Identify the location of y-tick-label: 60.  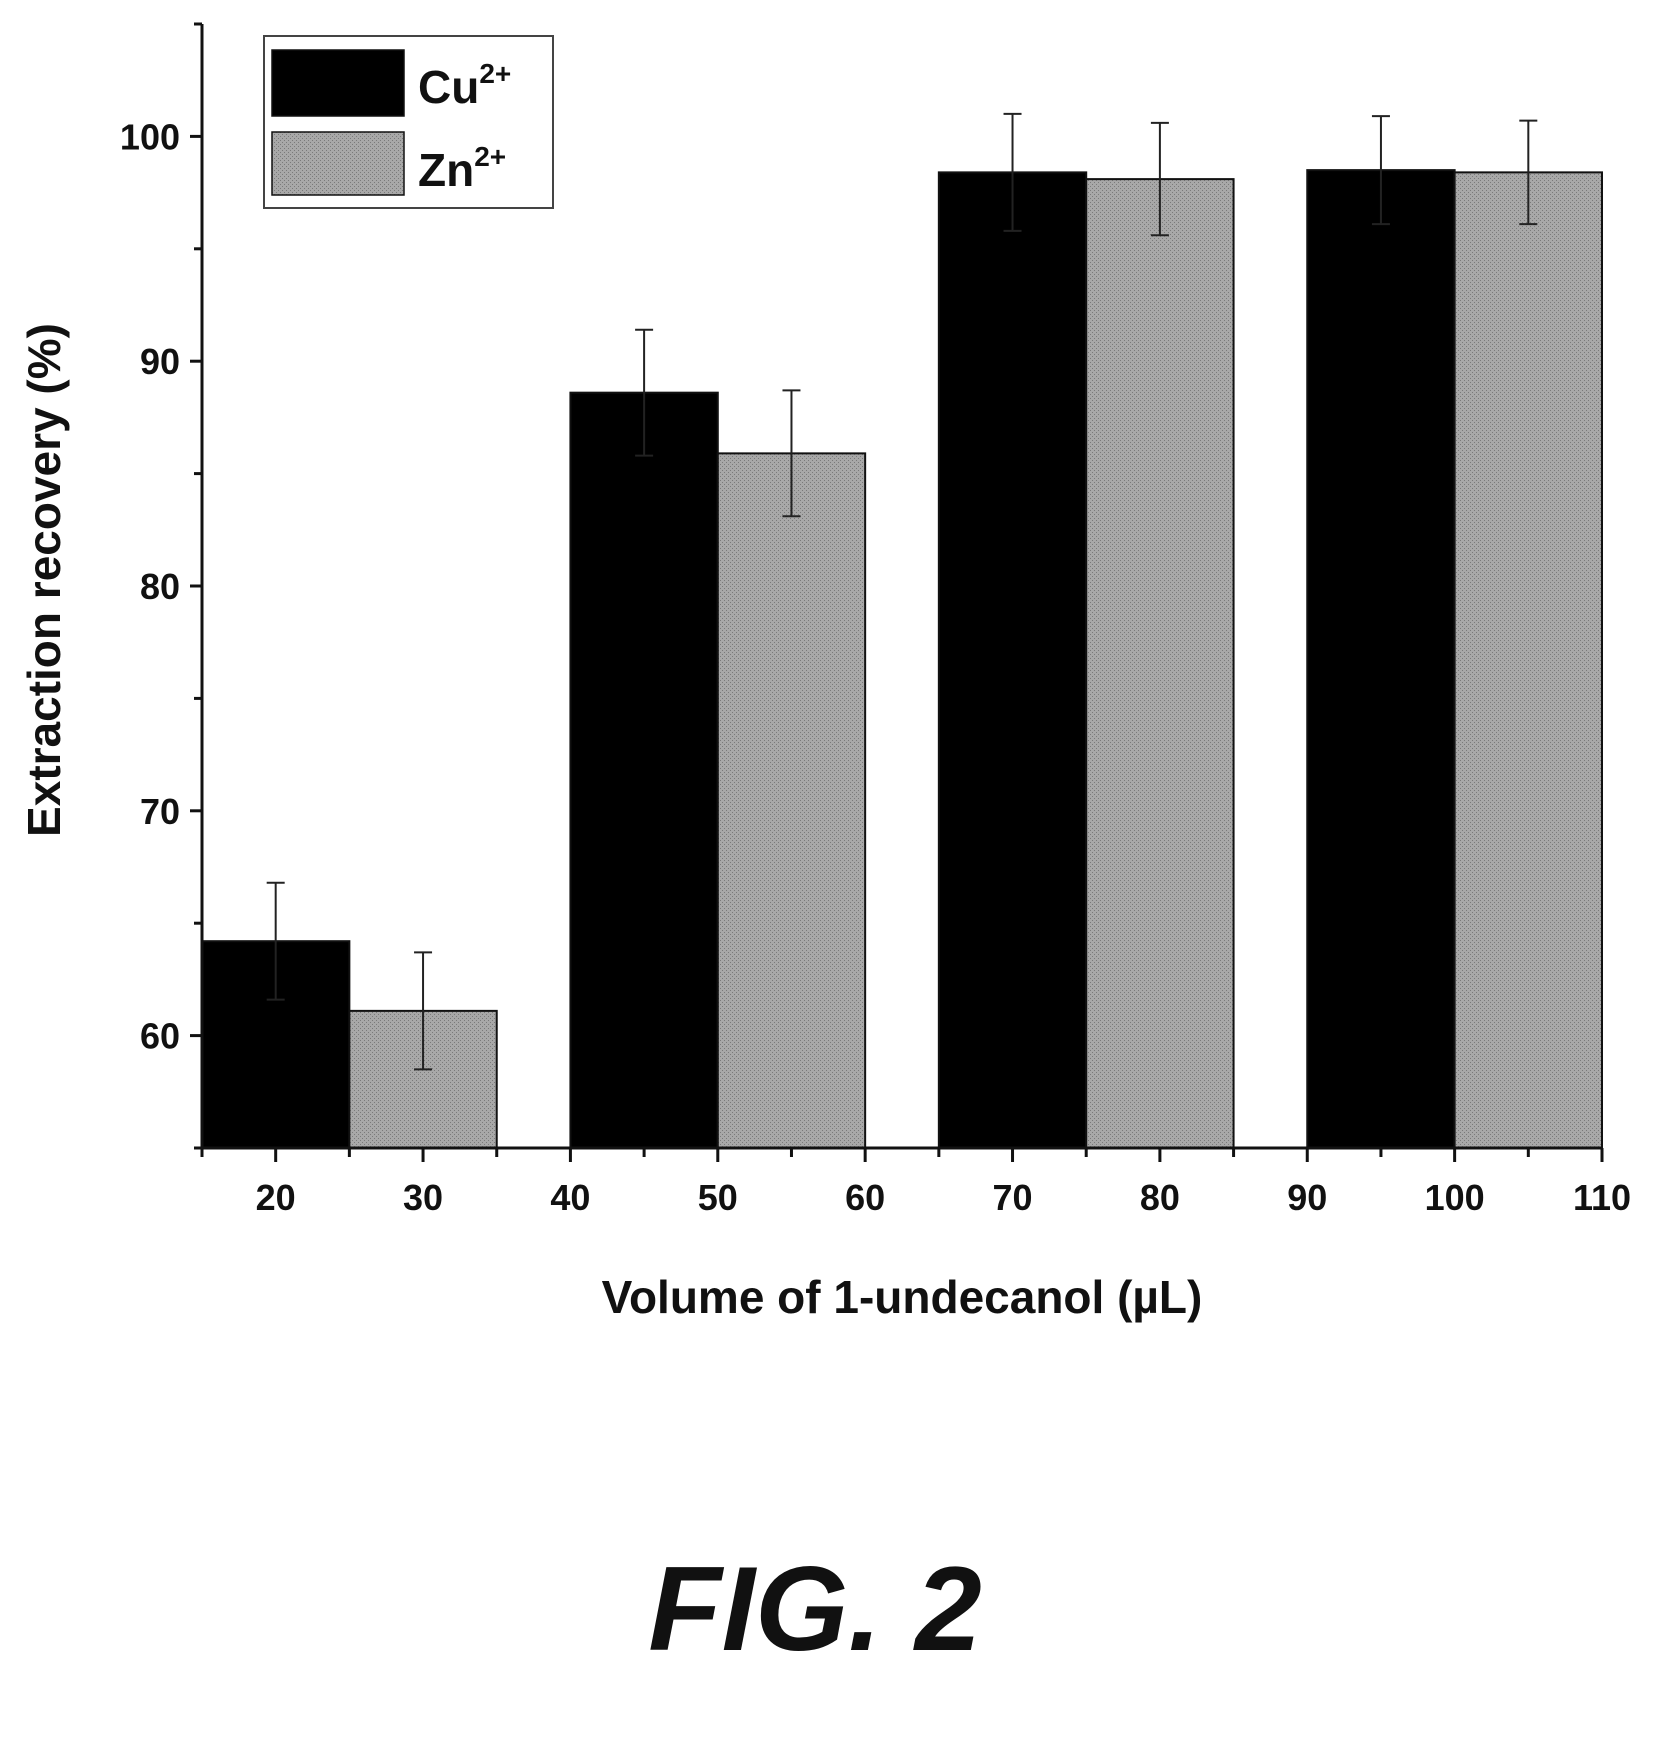
(160, 1036).